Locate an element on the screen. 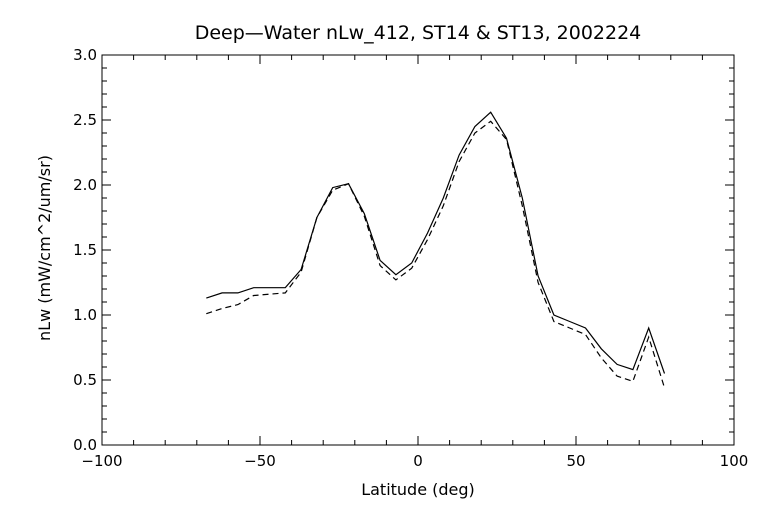  x-tick-label: −50 is located at coordinates (260, 461).